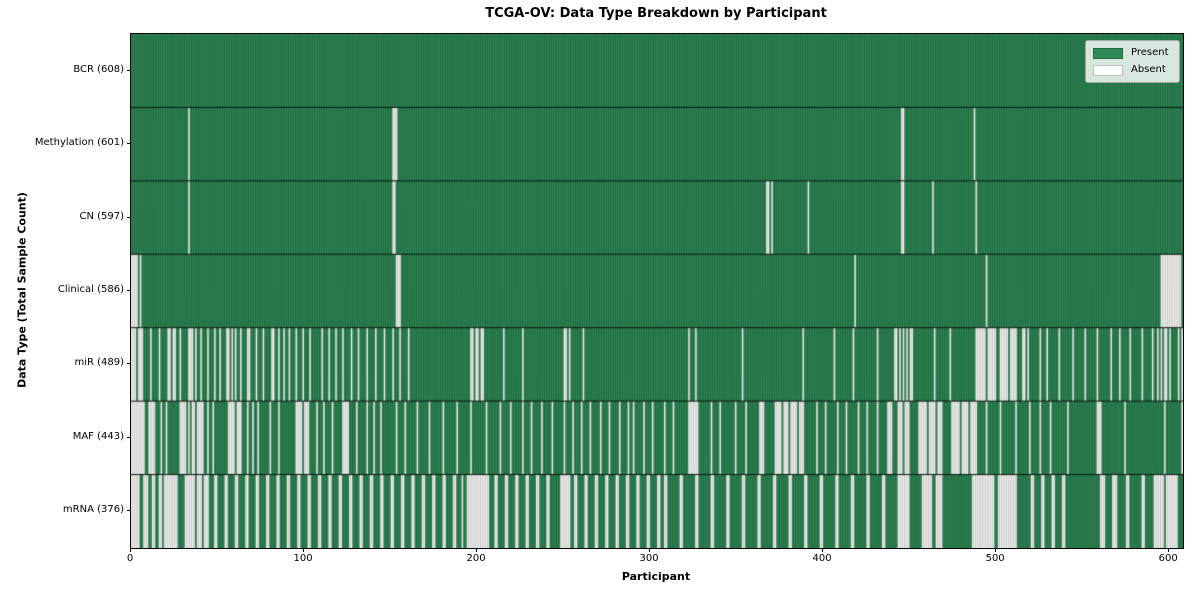 Image resolution: width=1200 pixels, height=600 pixels. I want to click on legend-item-present: Present, so click(1131, 53).